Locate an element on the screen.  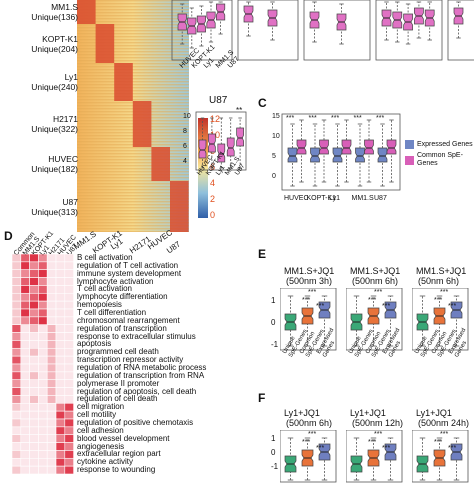
e-ytick: -1 is located at coordinates (275, 344).